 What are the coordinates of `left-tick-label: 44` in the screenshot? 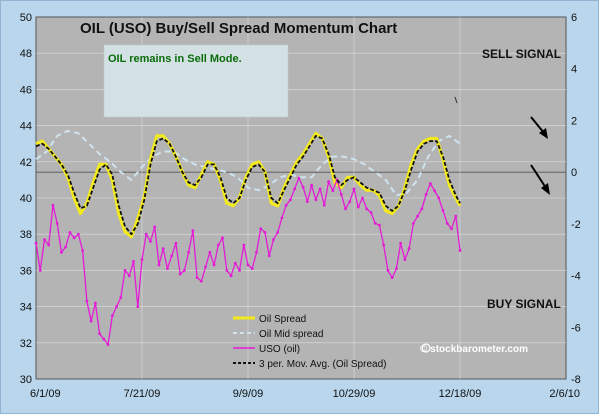 It's located at (26, 127).